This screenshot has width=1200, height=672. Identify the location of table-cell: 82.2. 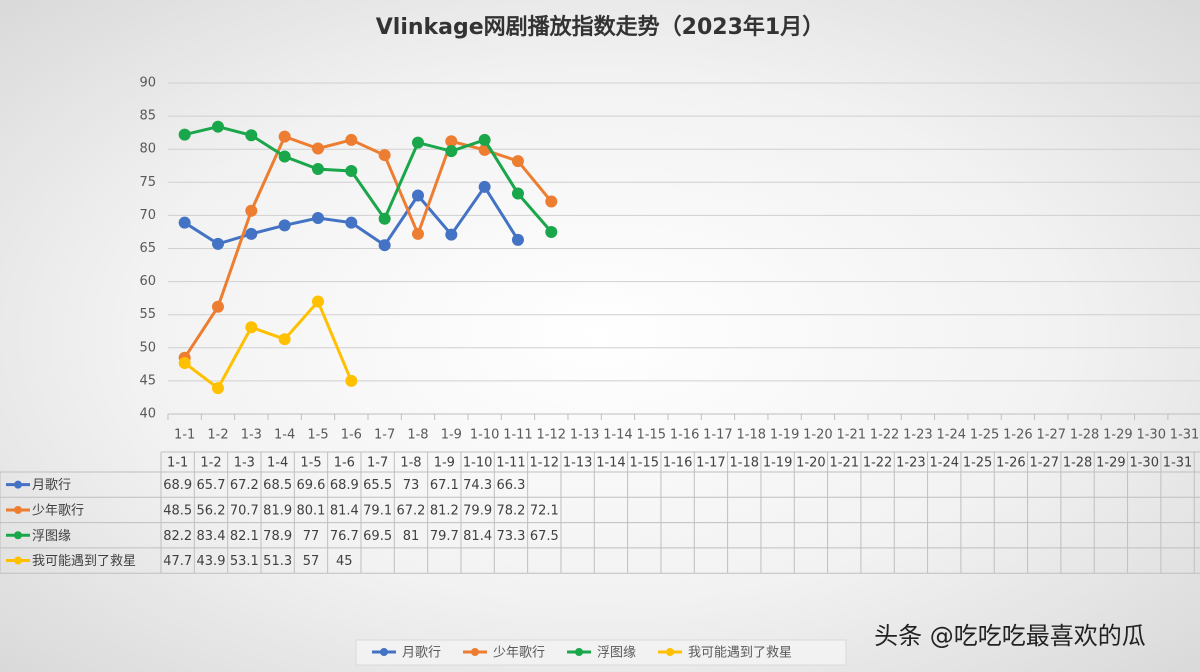
(177, 536).